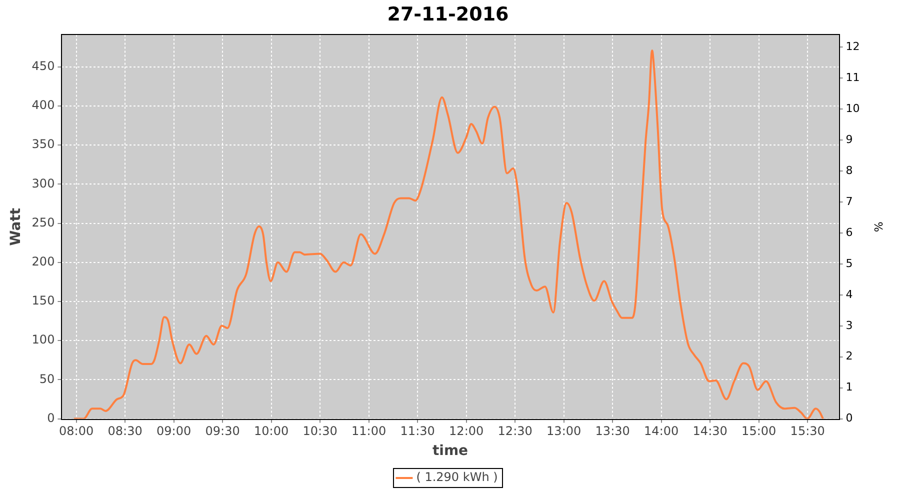 This screenshot has height=500, width=900. Describe the element at coordinates (43, 105) in the screenshot. I see `y-tick-label: 400` at that location.